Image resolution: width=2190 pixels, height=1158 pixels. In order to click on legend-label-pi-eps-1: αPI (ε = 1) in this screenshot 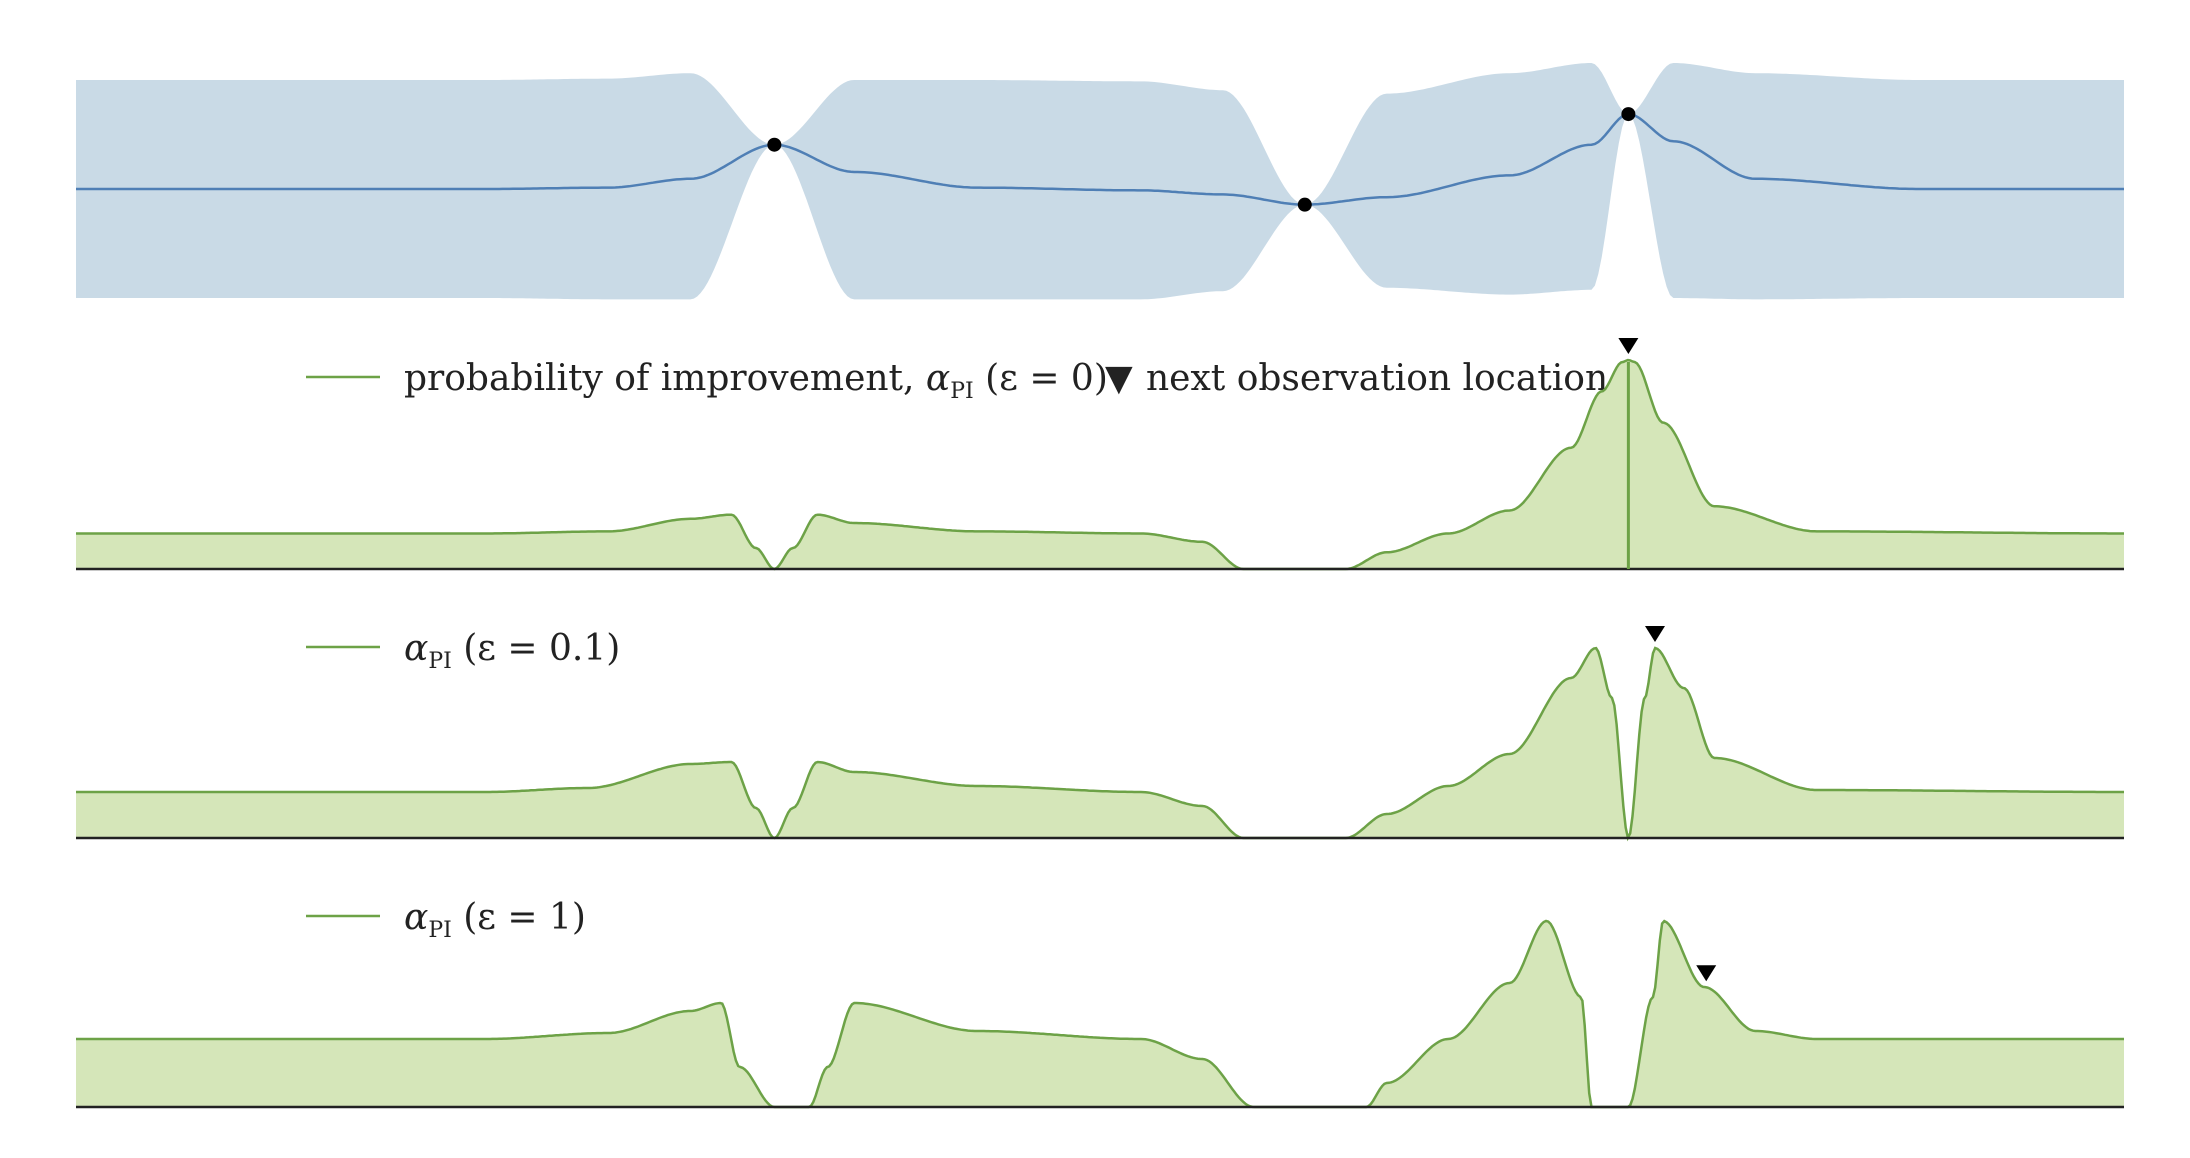, I will do `click(495, 920)`.